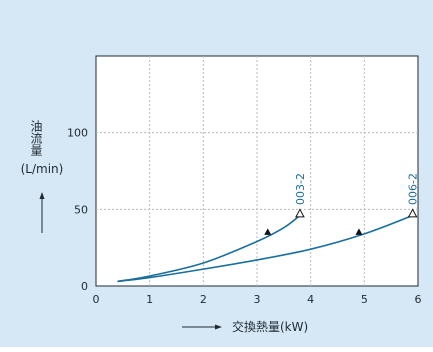  I want to click on series-markers, so click(341, 221).